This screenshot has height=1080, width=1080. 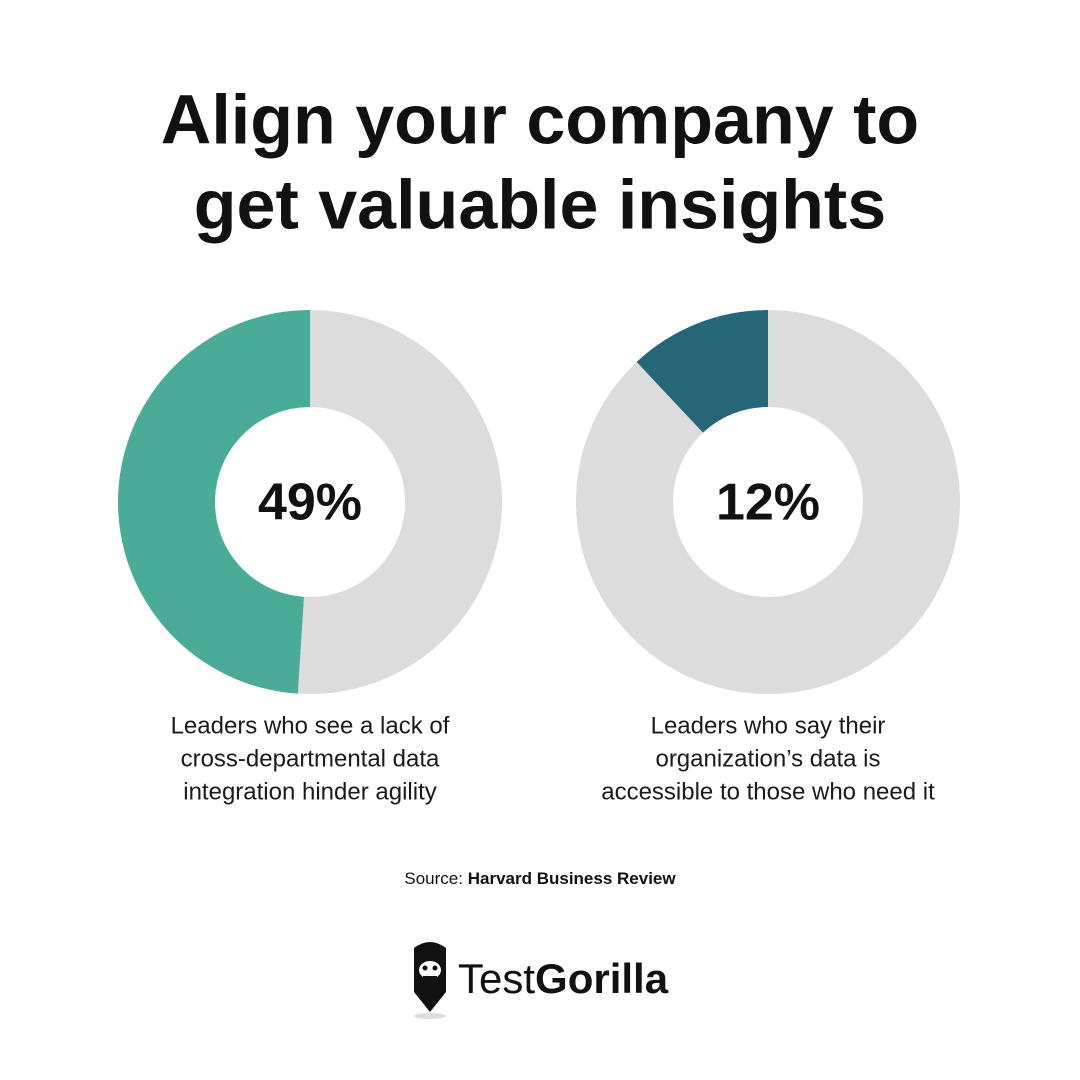 What do you see at coordinates (540, 204) in the screenshot?
I see `title-line: get valuable insights` at bounding box center [540, 204].